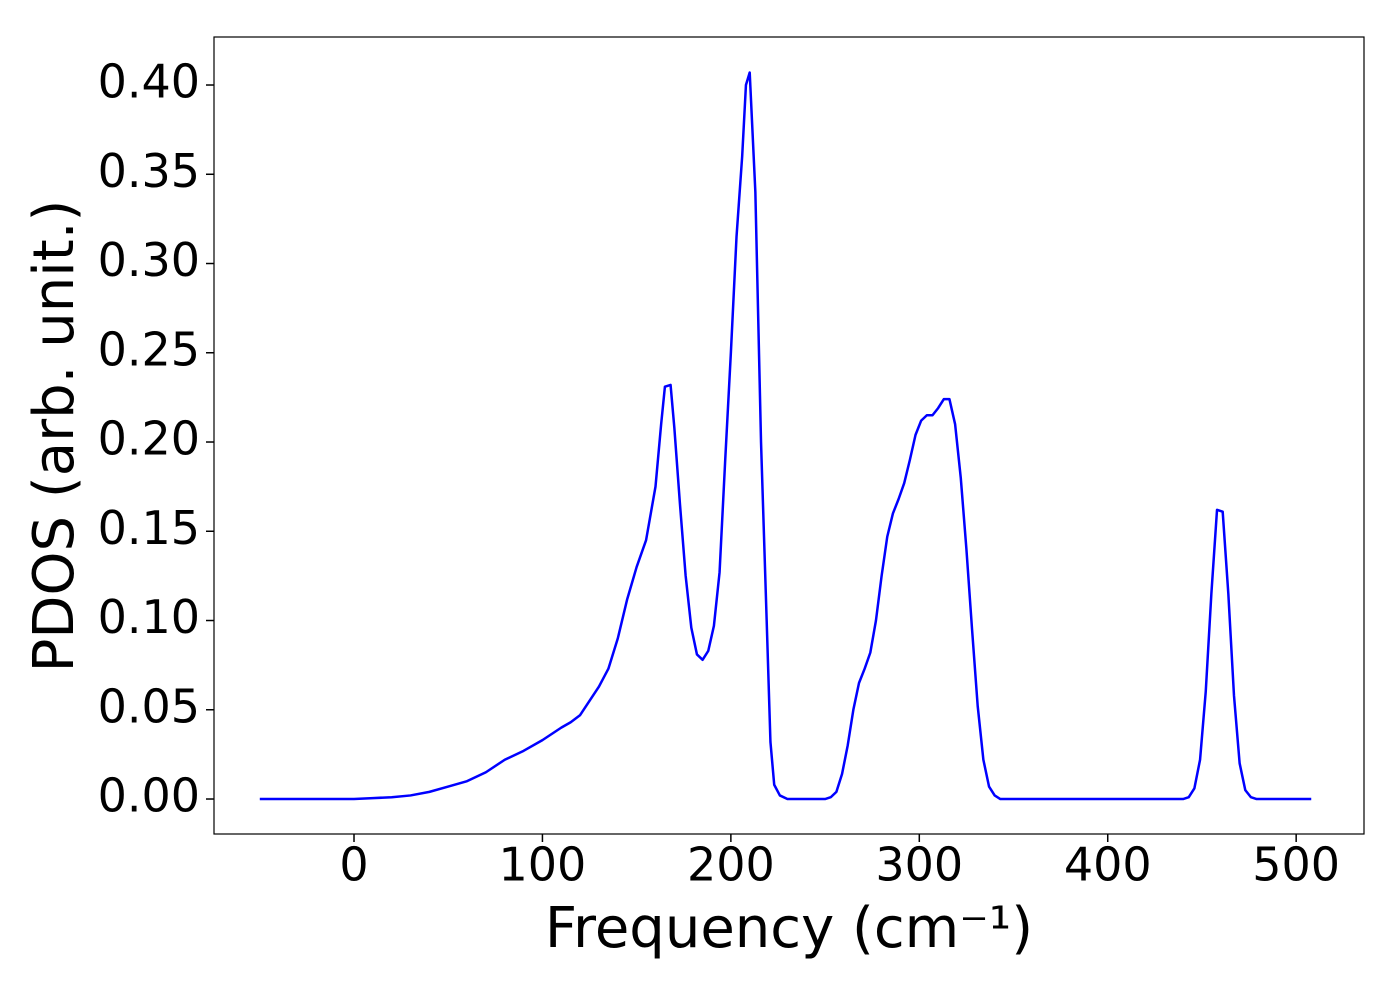  Describe the element at coordinates (789, 928) in the screenshot. I see `x-axis-label: Frequency (cm⁻¹)` at that location.